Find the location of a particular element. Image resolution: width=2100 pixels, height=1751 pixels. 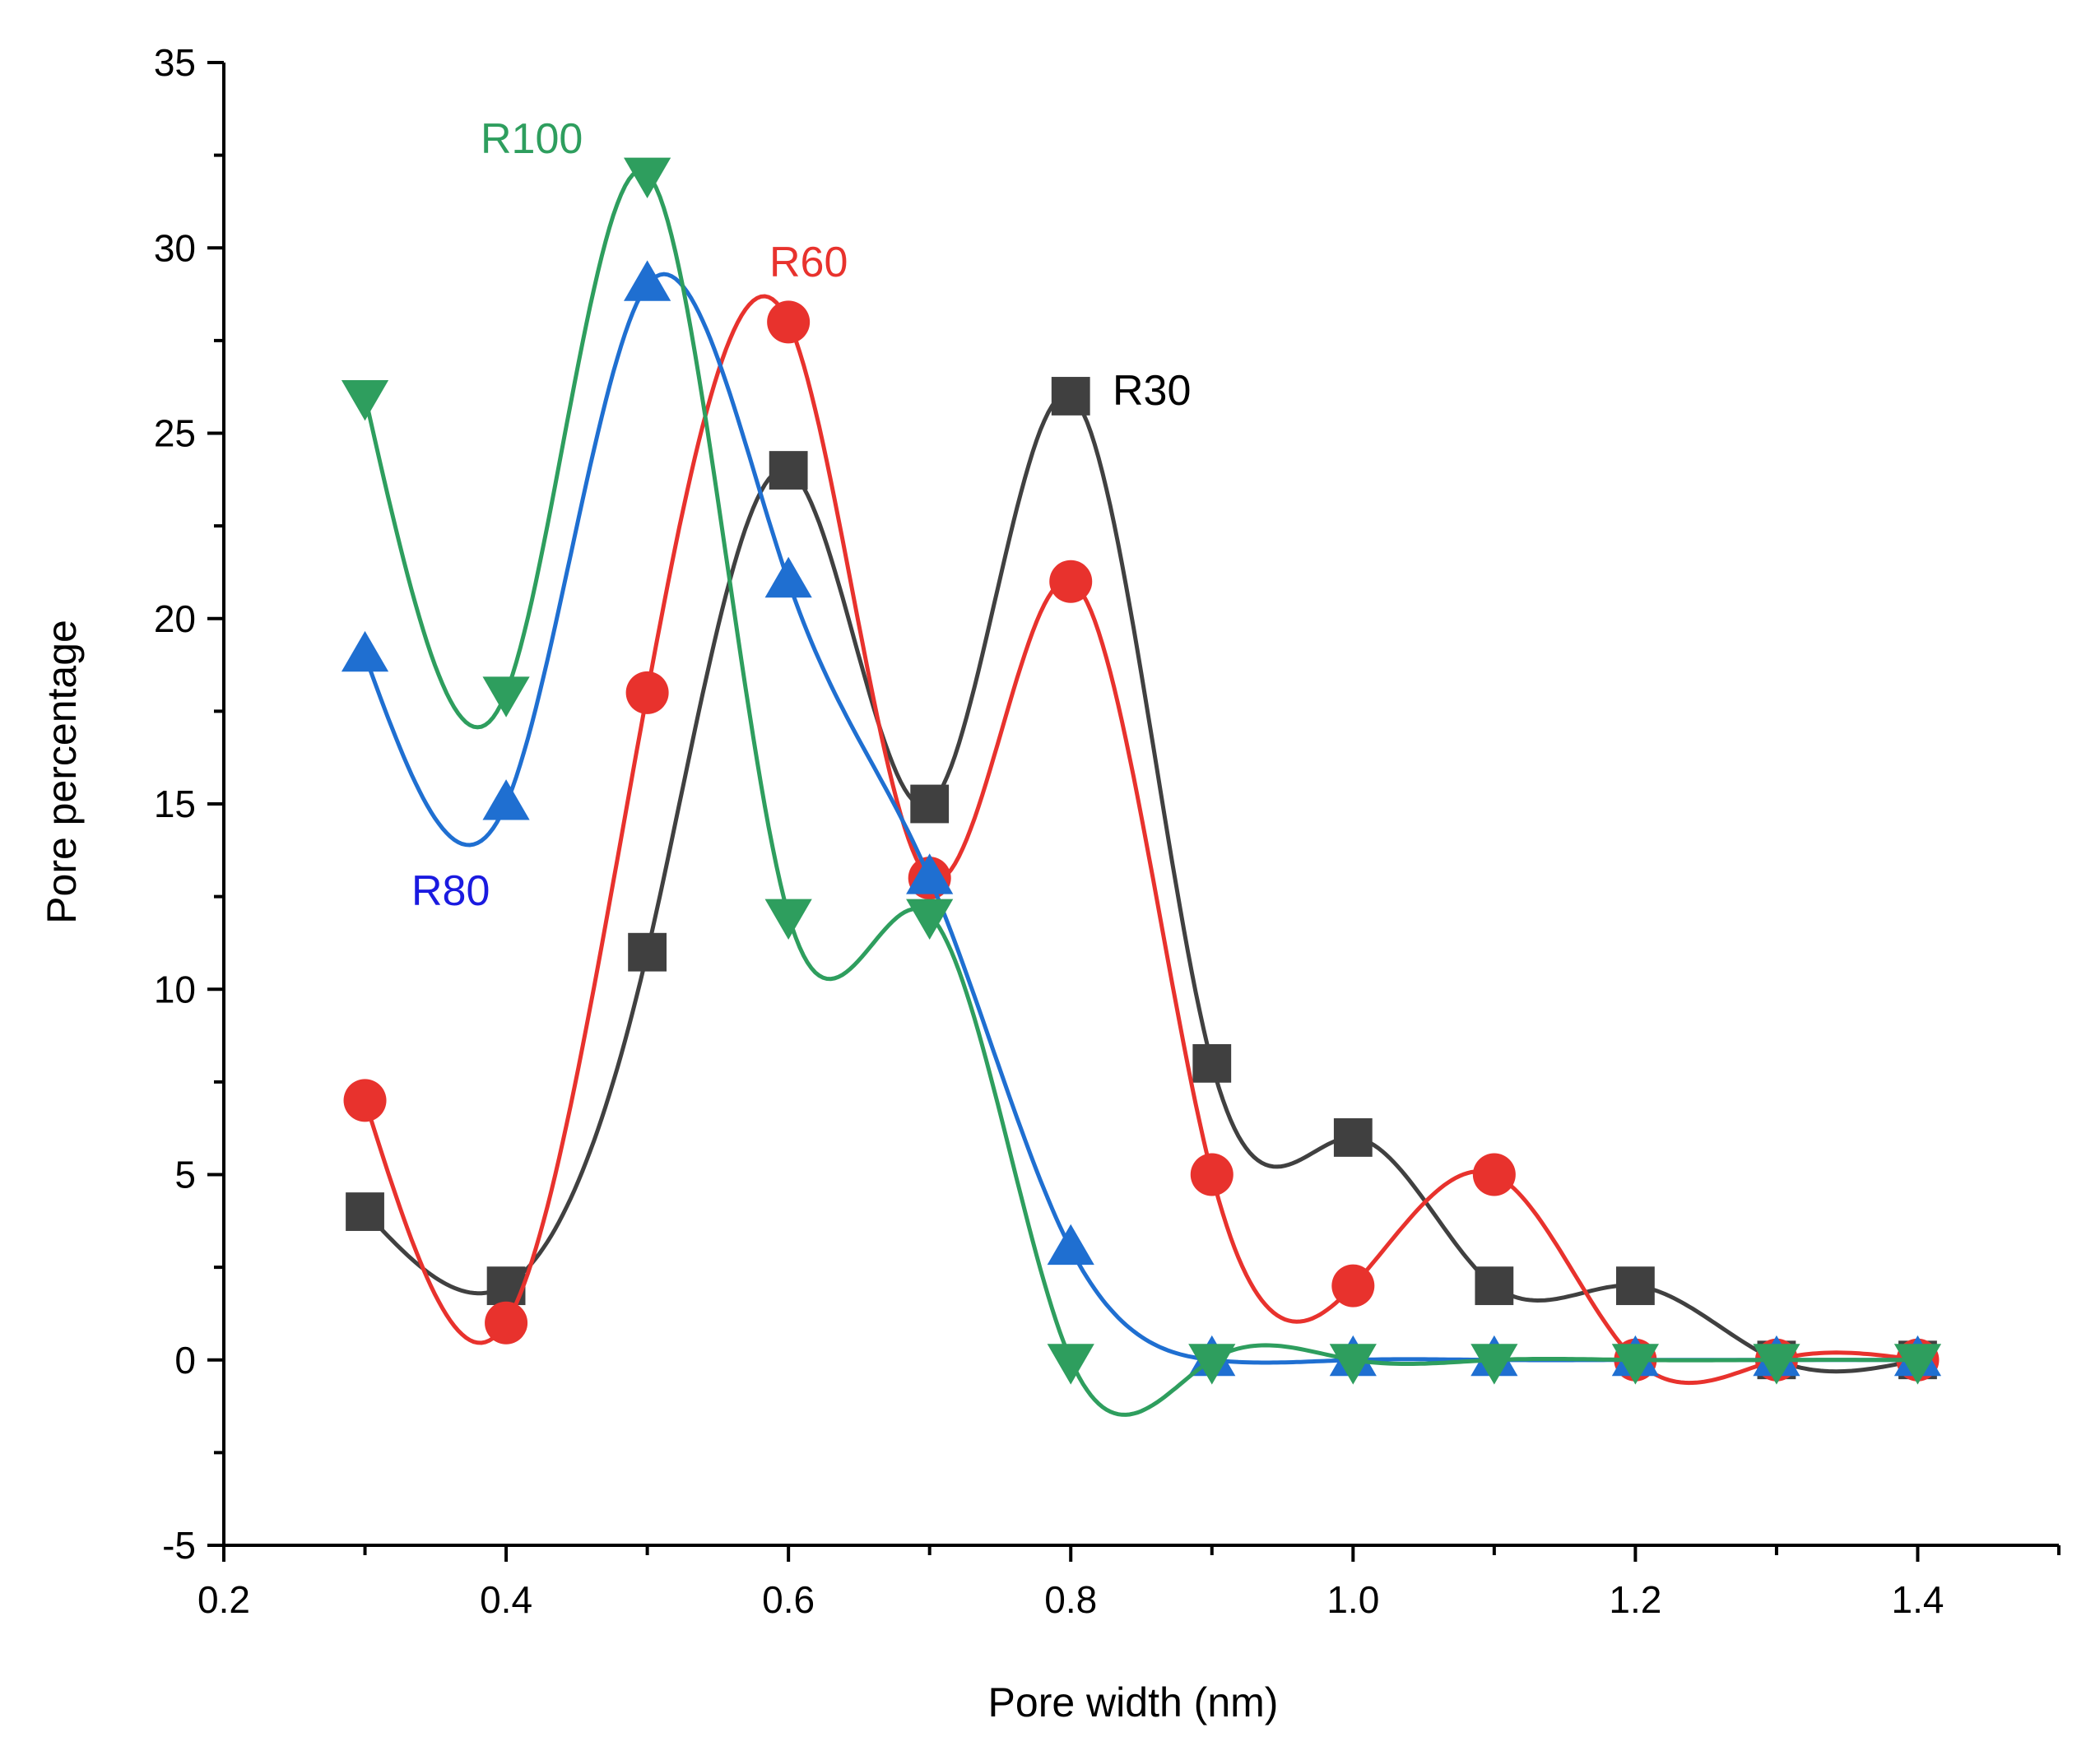

y-tick-label: -5 is located at coordinates (179, 1545).